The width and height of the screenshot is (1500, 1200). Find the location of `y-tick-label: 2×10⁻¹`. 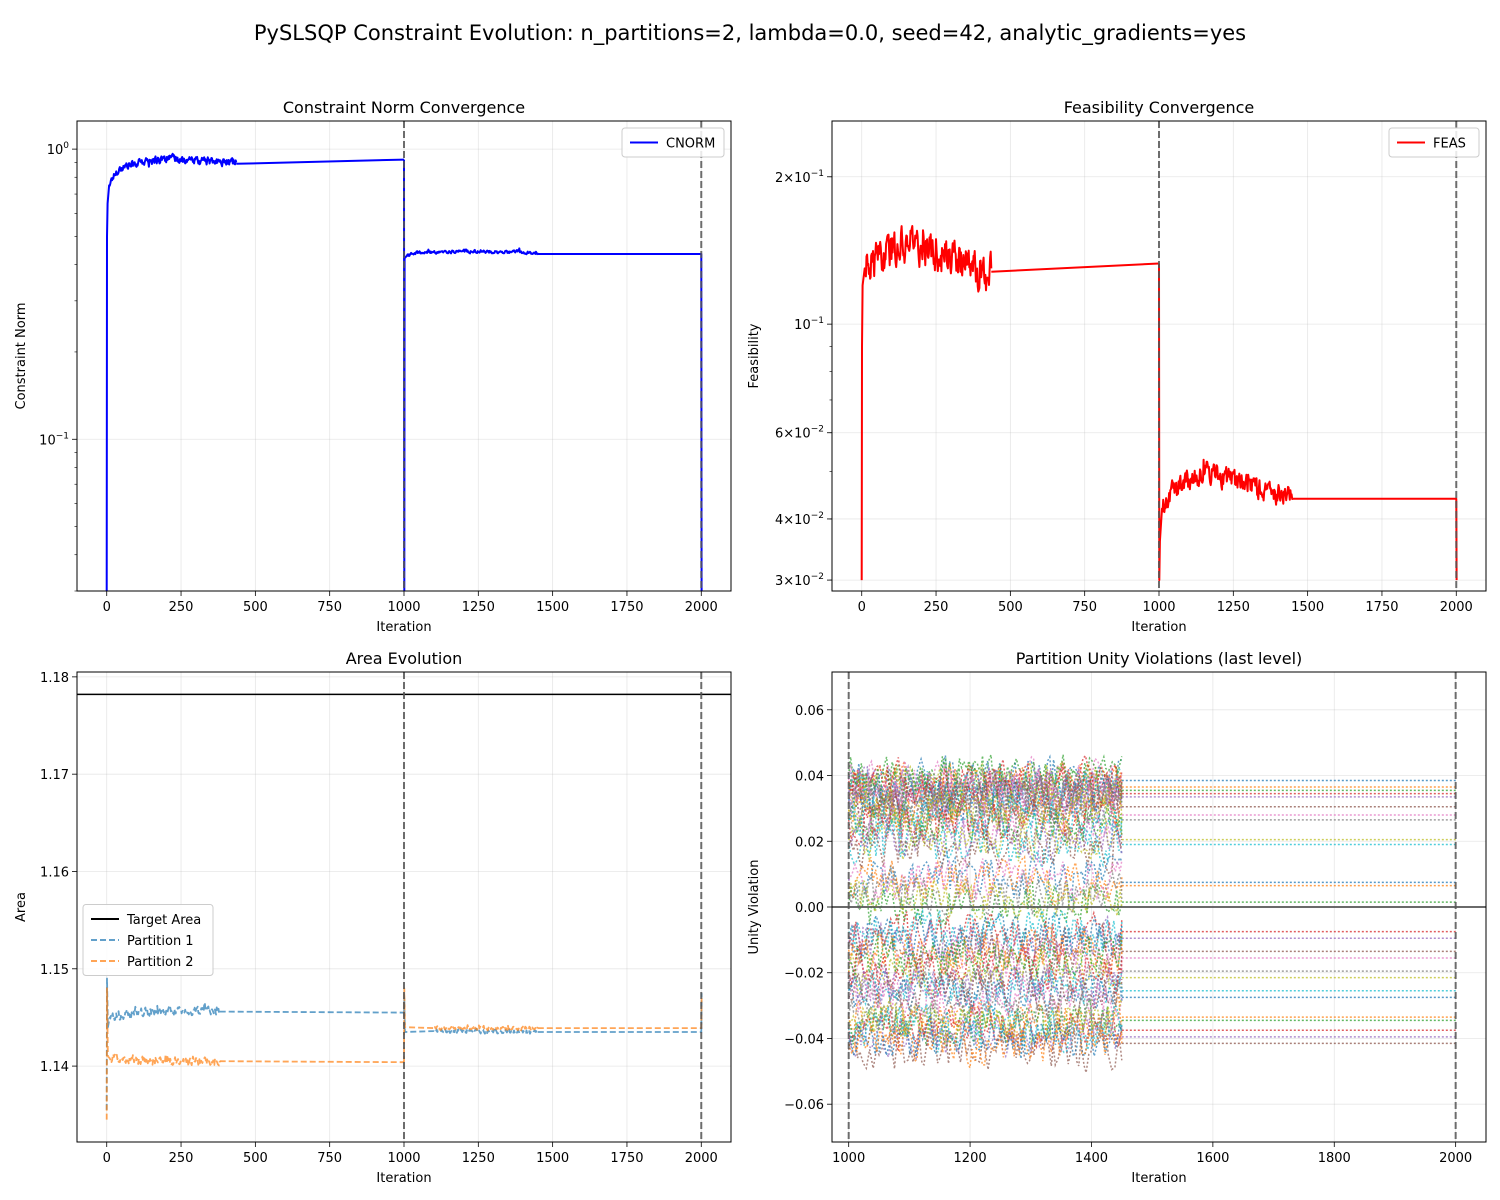

y-tick-label: 2×10⁻¹ is located at coordinates (799, 177).